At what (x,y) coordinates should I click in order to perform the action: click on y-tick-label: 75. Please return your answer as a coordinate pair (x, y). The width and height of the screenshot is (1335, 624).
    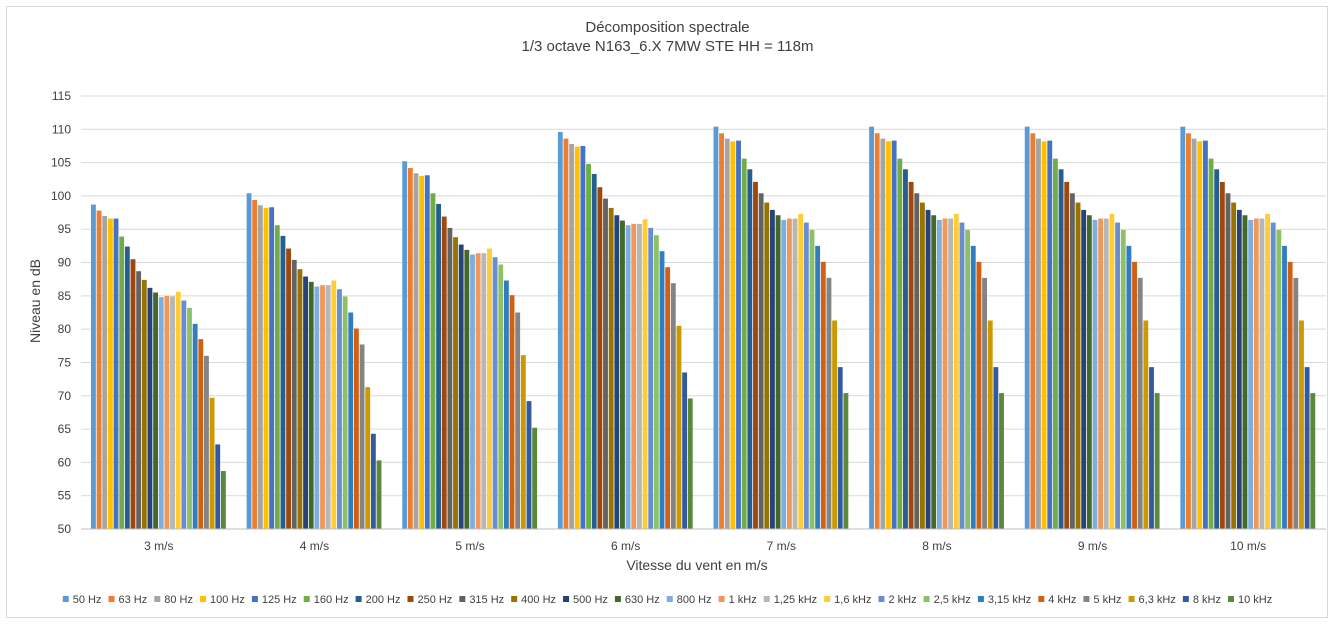
    Looking at the image, I should click on (65, 362).